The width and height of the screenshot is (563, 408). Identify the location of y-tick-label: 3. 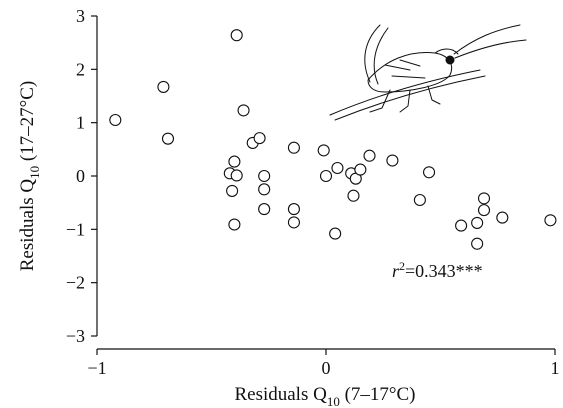
(80, 16).